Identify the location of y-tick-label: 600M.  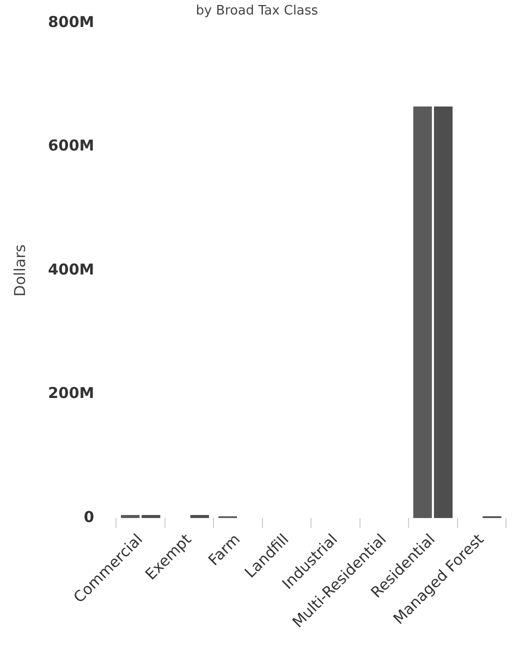
(71, 145).